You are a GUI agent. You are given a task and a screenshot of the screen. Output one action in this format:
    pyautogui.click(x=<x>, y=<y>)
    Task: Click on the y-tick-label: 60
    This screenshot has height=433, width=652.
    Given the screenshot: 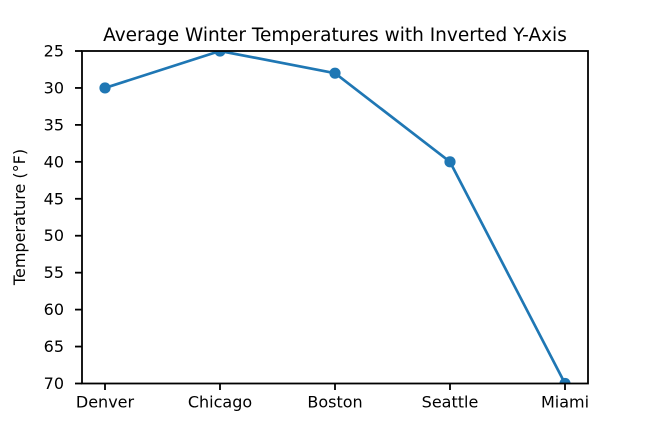 What is the action you would take?
    pyautogui.click(x=54, y=309)
    